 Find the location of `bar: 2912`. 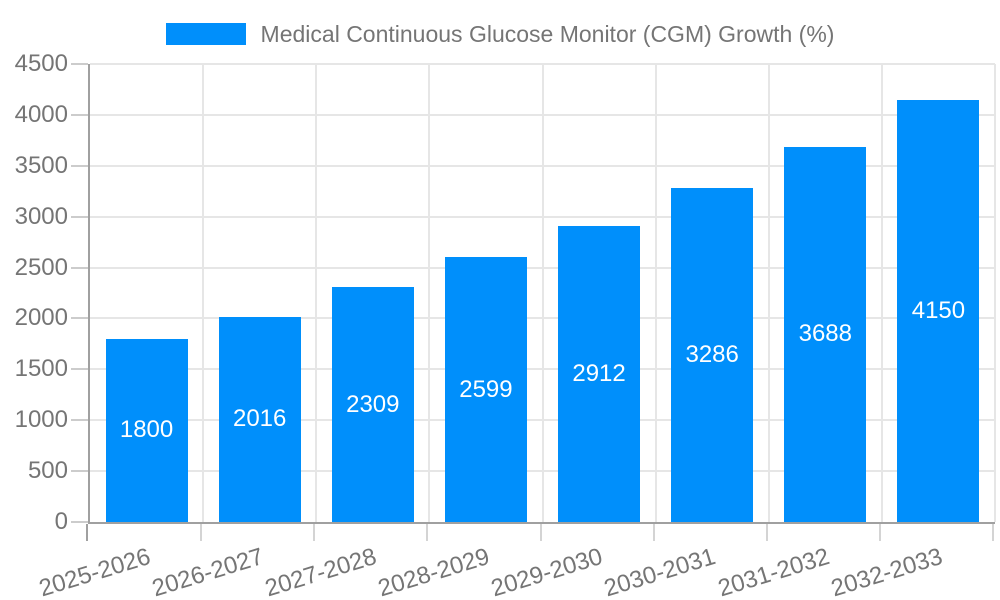

bar: 2912 is located at coordinates (599, 373).